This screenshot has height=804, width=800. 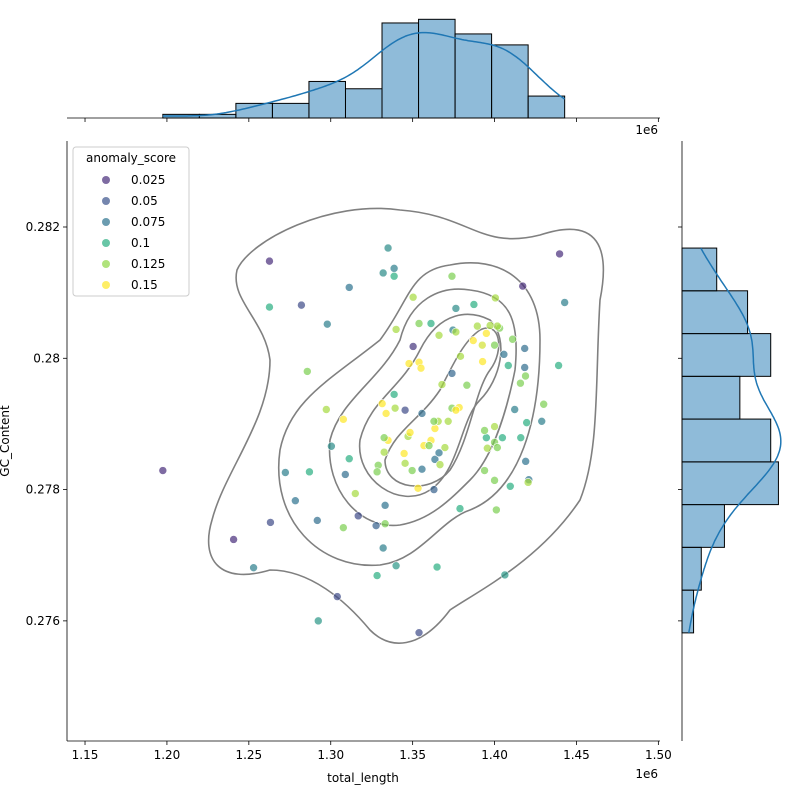 What do you see at coordinates (85, 755) in the screenshot?
I see `x-tick-label: 1.15` at bounding box center [85, 755].